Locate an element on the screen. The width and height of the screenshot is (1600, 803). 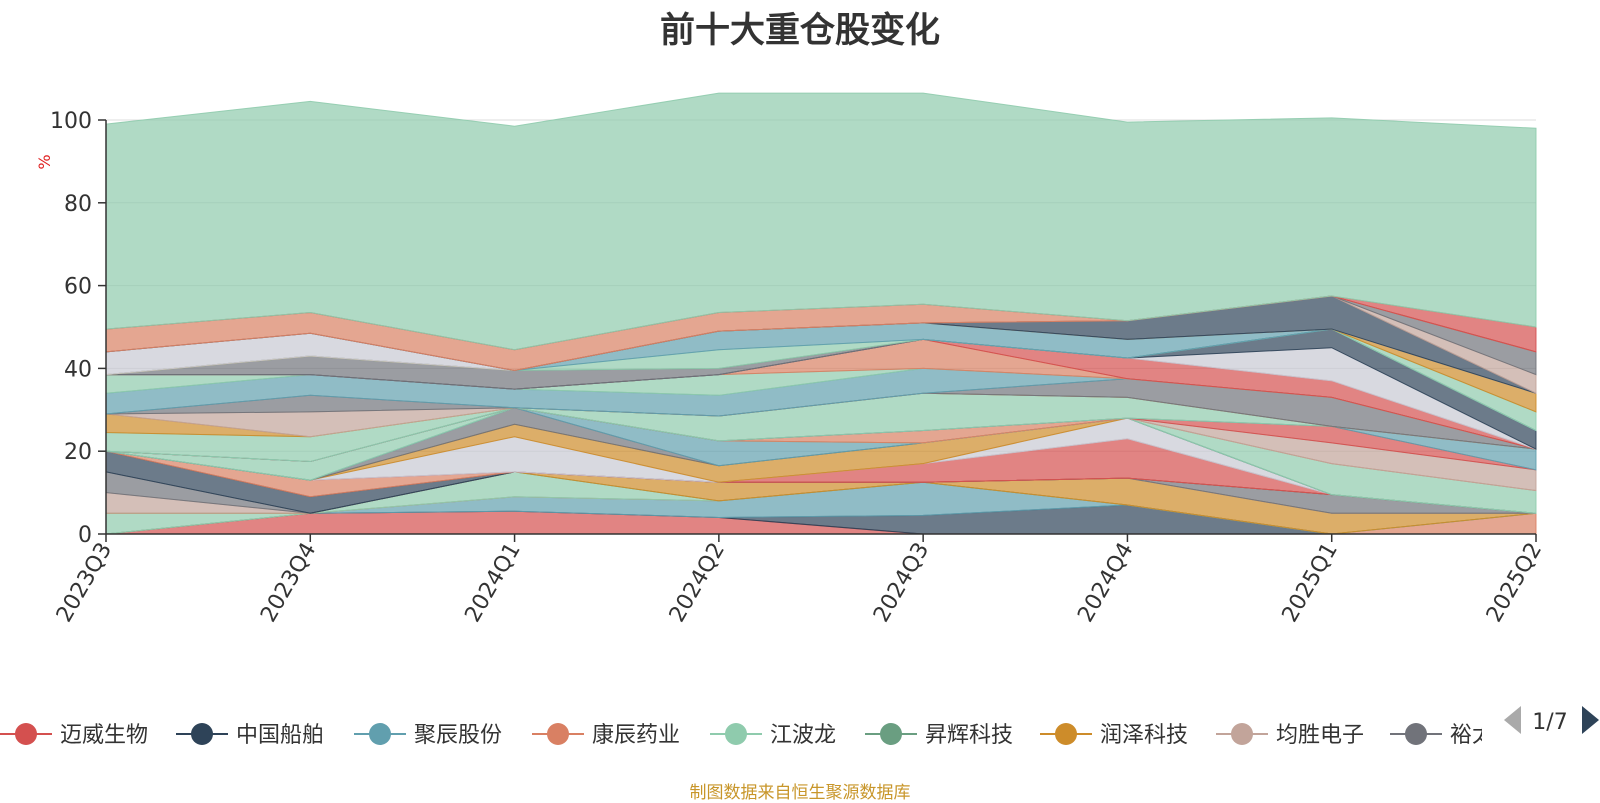
x-tick-label: 2023Q3 is located at coordinates (84, 583).